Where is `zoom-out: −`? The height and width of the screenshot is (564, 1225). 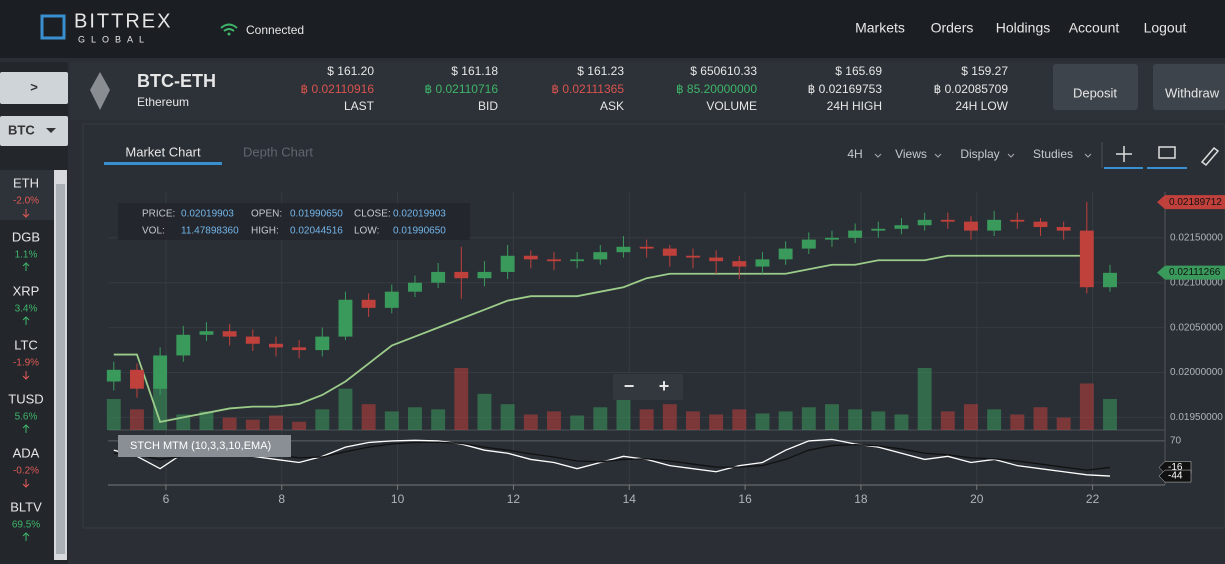
zoom-out: − is located at coordinates (629, 386).